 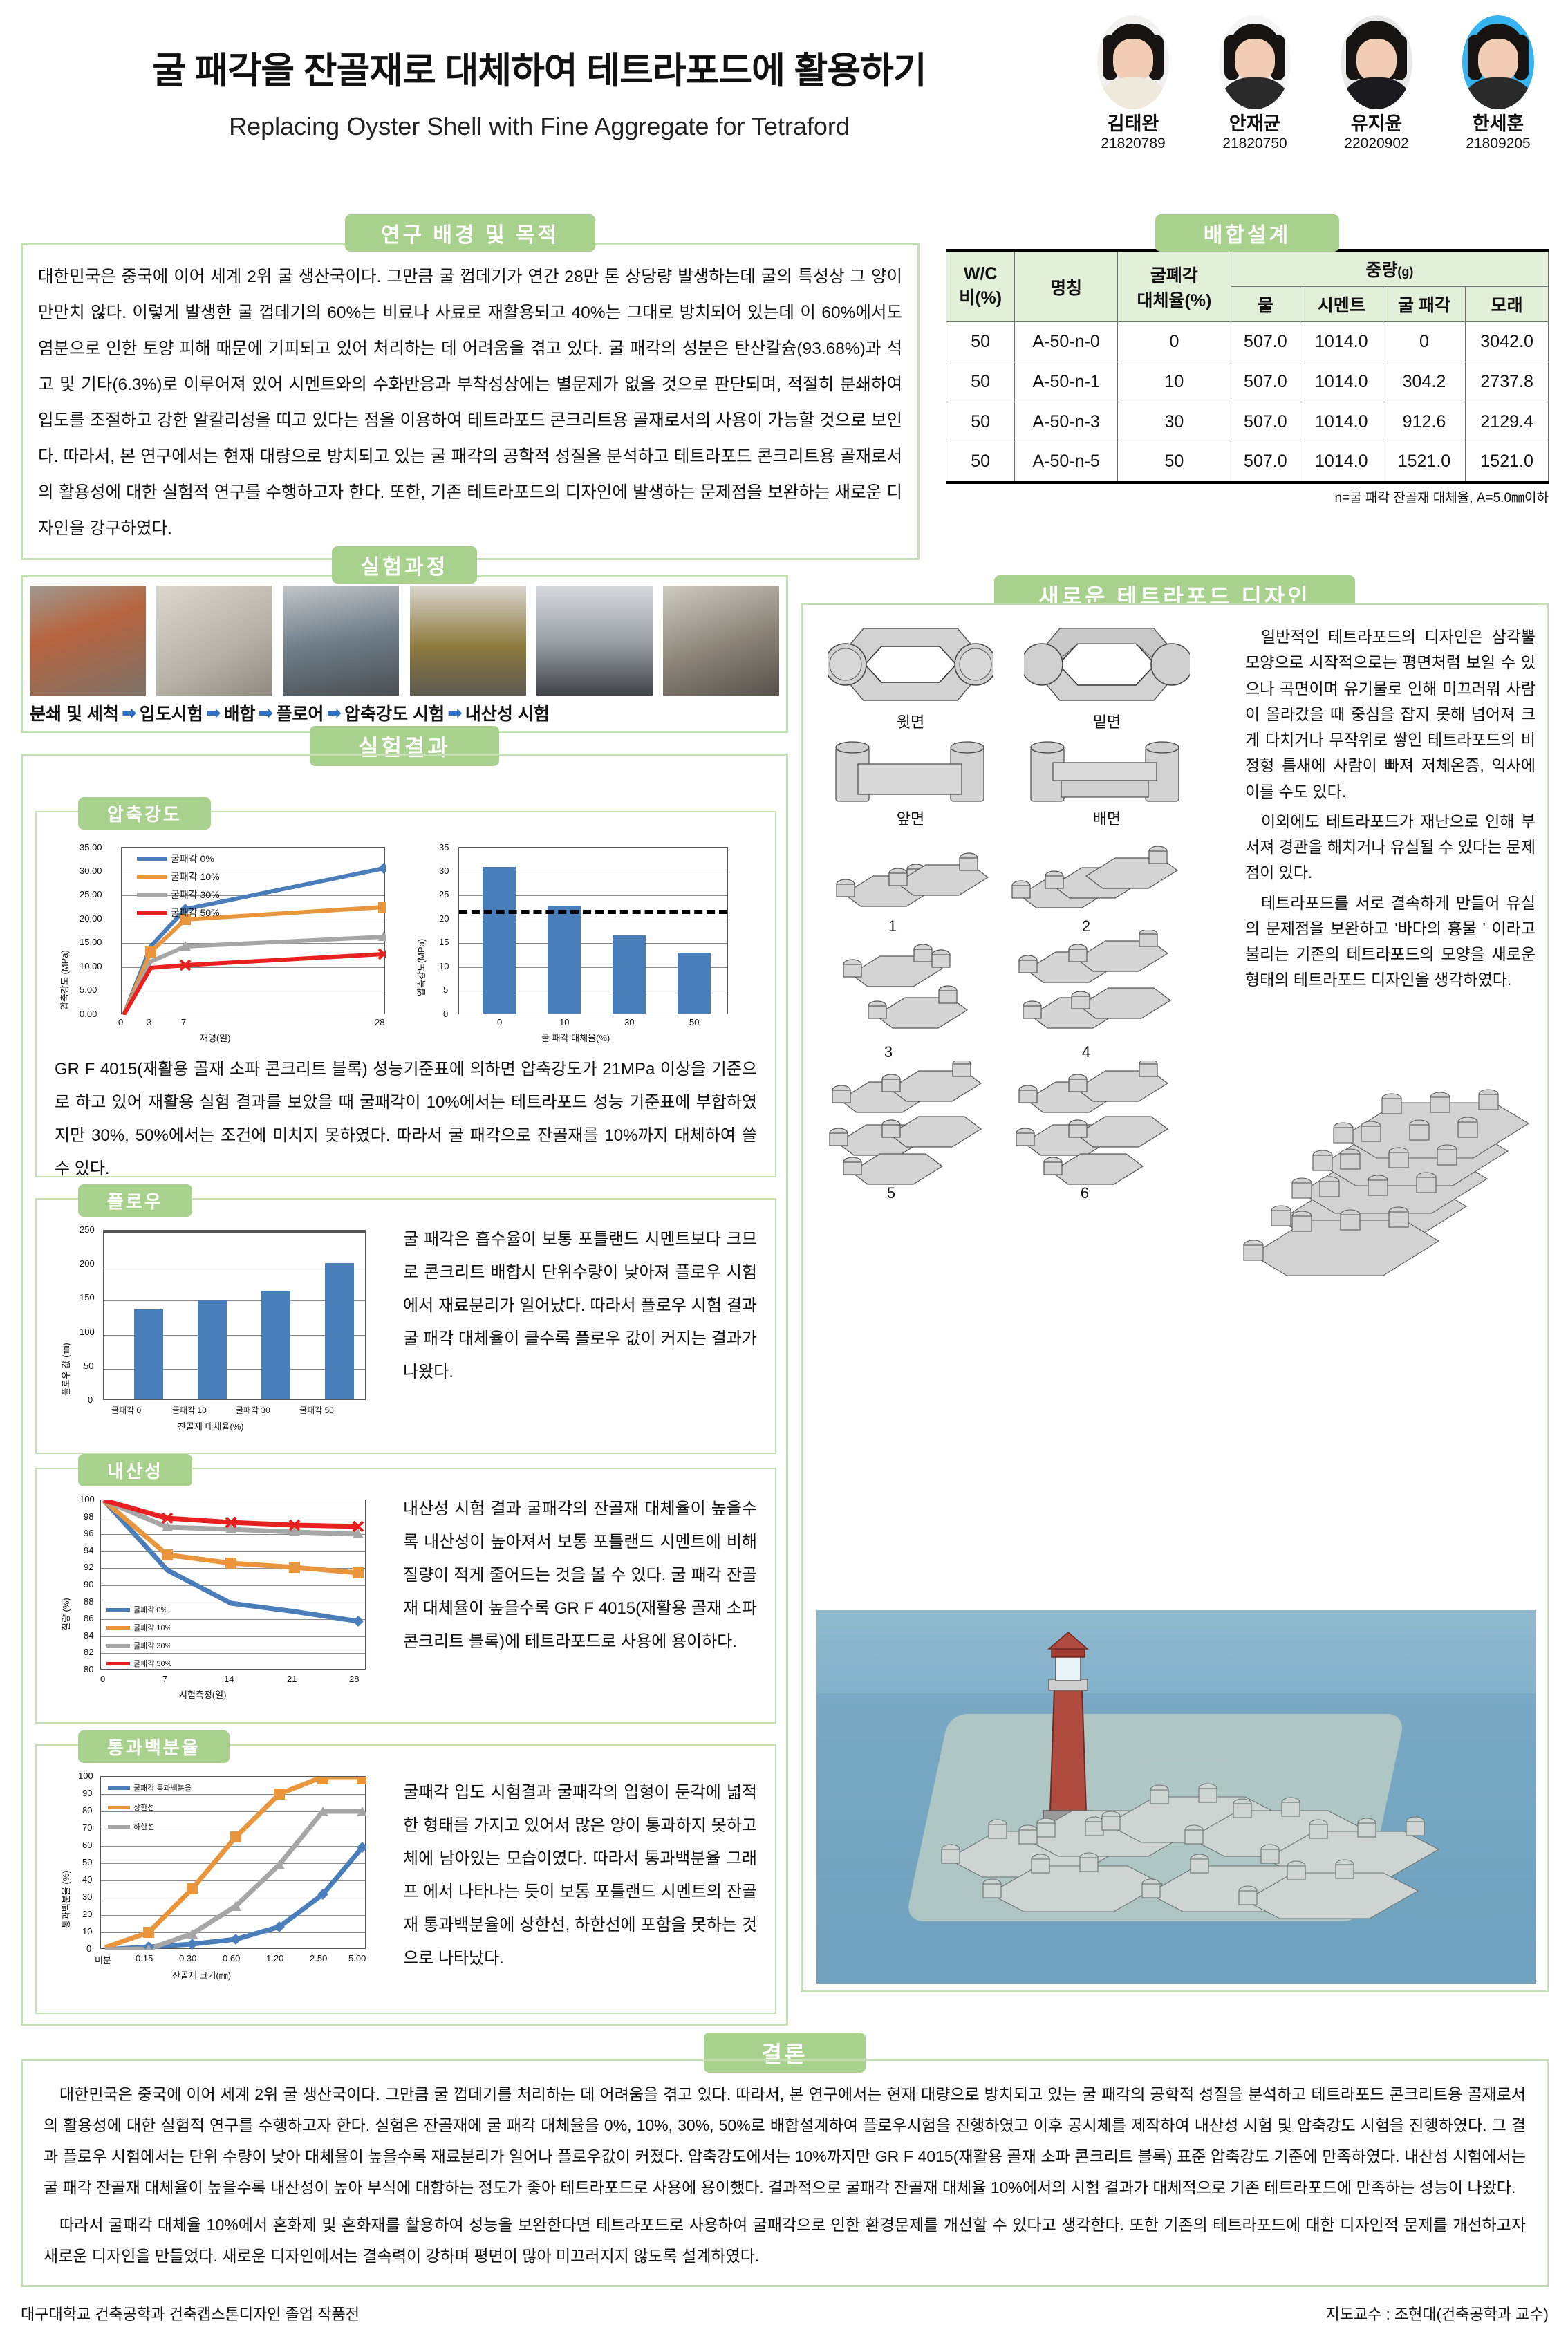 What do you see at coordinates (1254, 144) in the screenshot?
I see `author-id: 21820750` at bounding box center [1254, 144].